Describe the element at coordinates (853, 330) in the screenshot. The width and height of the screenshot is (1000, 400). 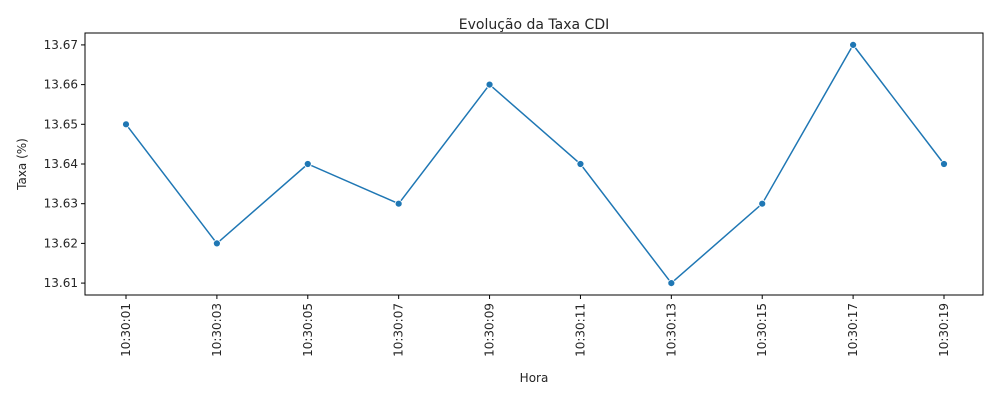
I see `x-tick-label: 10:30:17` at that location.